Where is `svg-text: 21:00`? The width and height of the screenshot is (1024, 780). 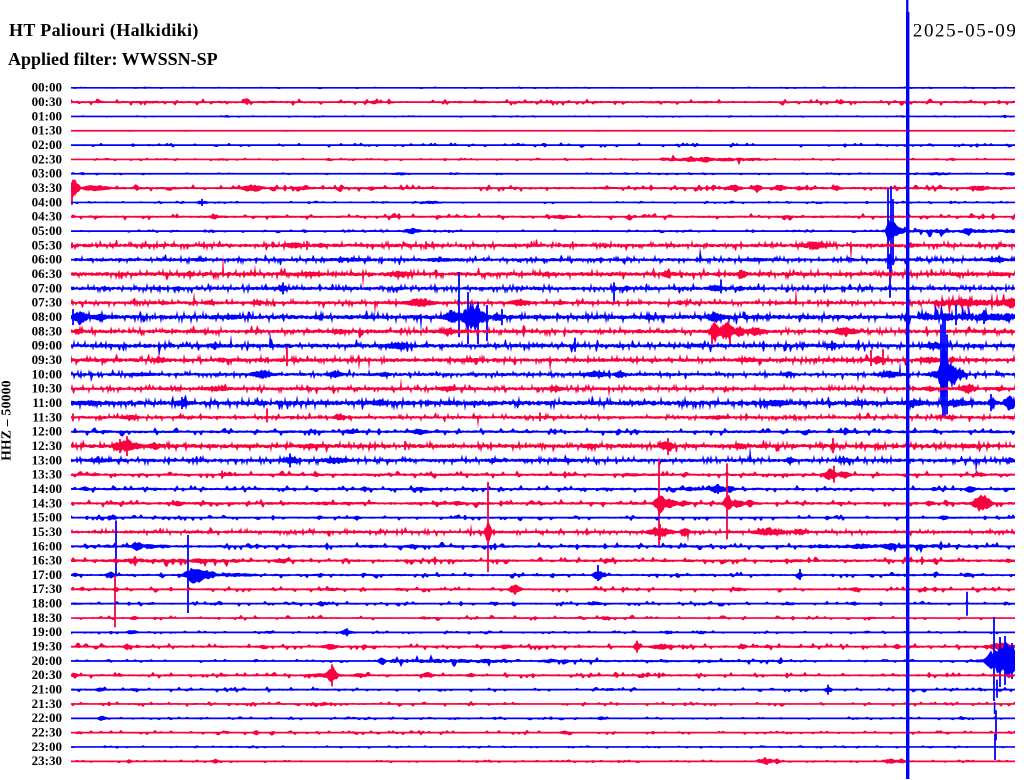
svg-text: 21:00 is located at coordinates (47, 689).